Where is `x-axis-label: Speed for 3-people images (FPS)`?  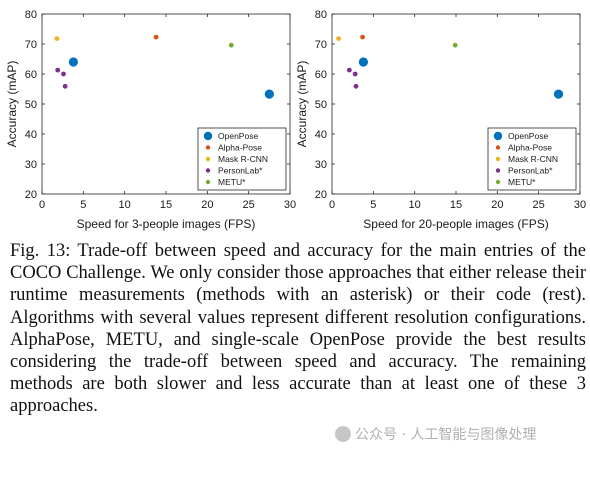
x-axis-label: Speed for 3-people images (FPS) is located at coordinates (166, 224).